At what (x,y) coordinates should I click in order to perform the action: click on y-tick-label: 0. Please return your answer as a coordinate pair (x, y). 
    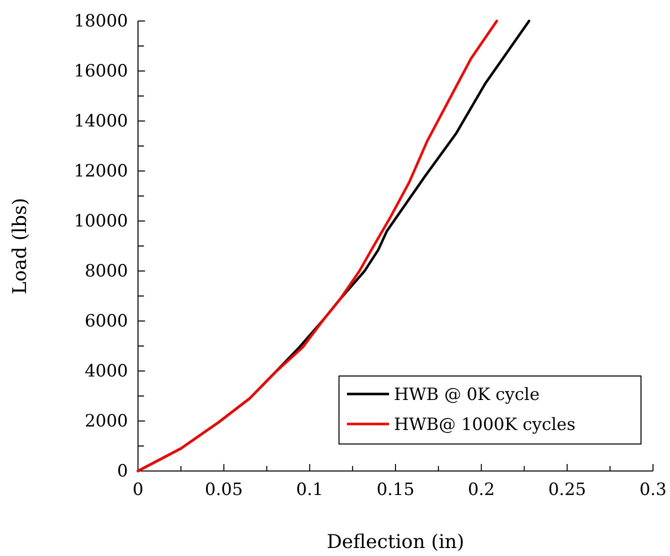
    Looking at the image, I should click on (122, 471).